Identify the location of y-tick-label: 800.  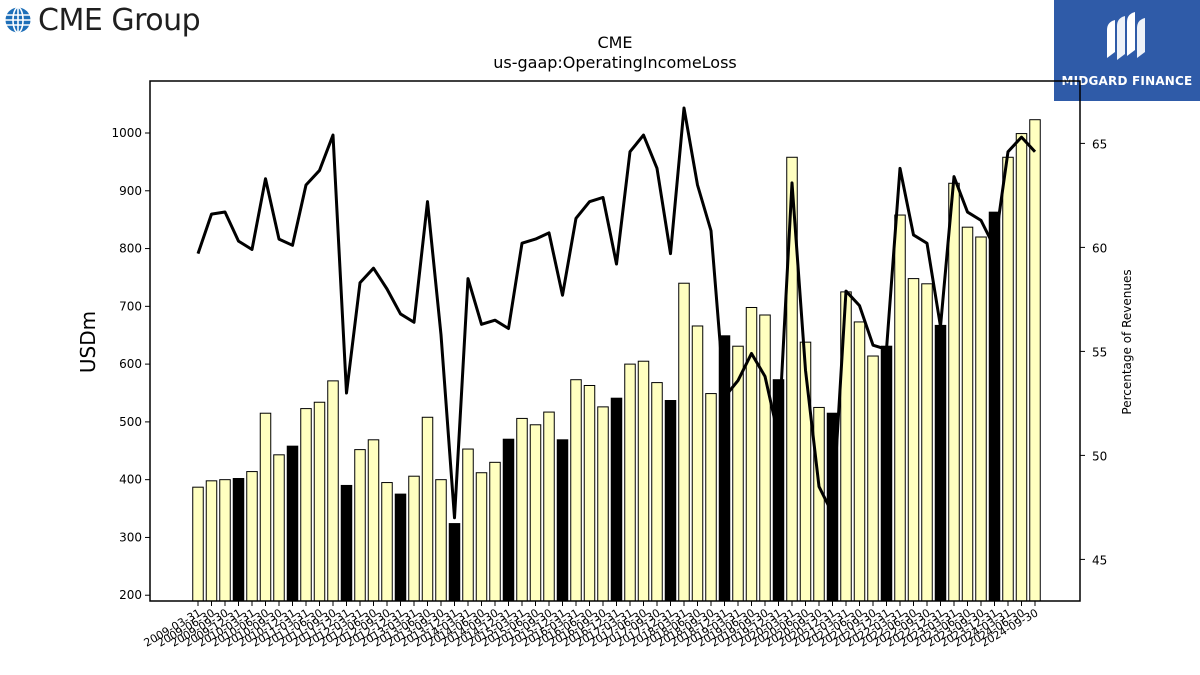
(130, 249).